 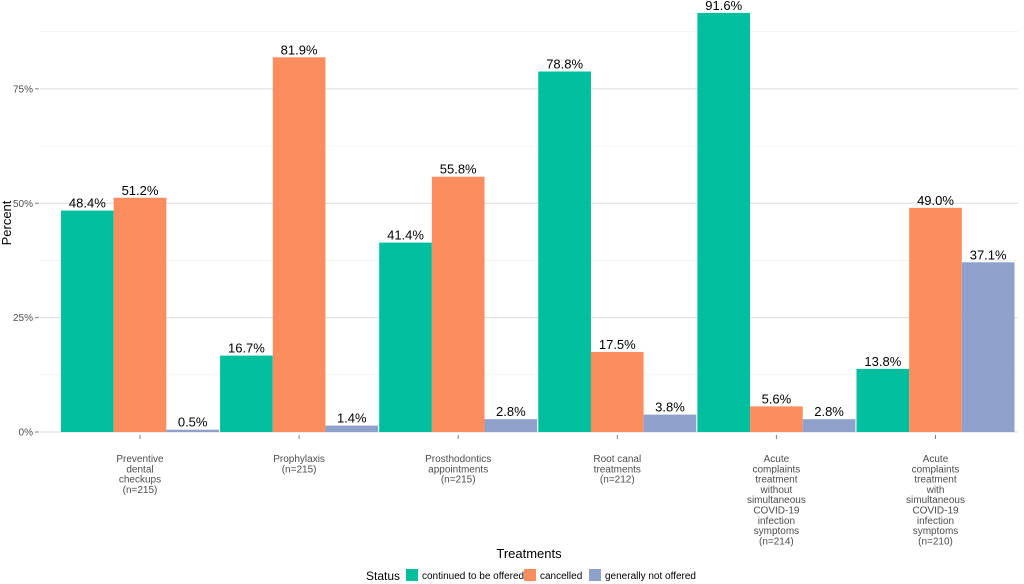 I want to click on data-label: 3.8%, so click(x=670, y=407).